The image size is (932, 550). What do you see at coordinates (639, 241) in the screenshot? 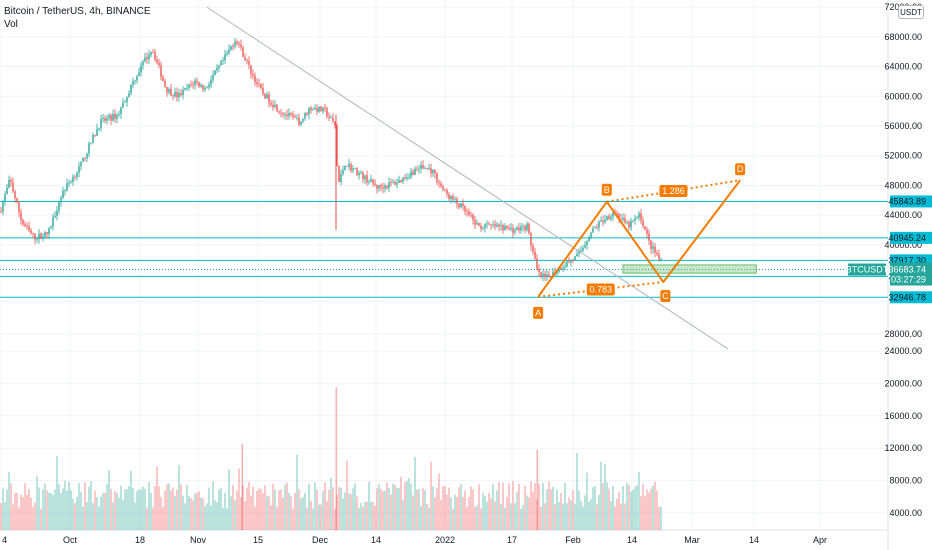
I see `harmonic-pattern: 0.783 1.286 A B C D` at bounding box center [639, 241].